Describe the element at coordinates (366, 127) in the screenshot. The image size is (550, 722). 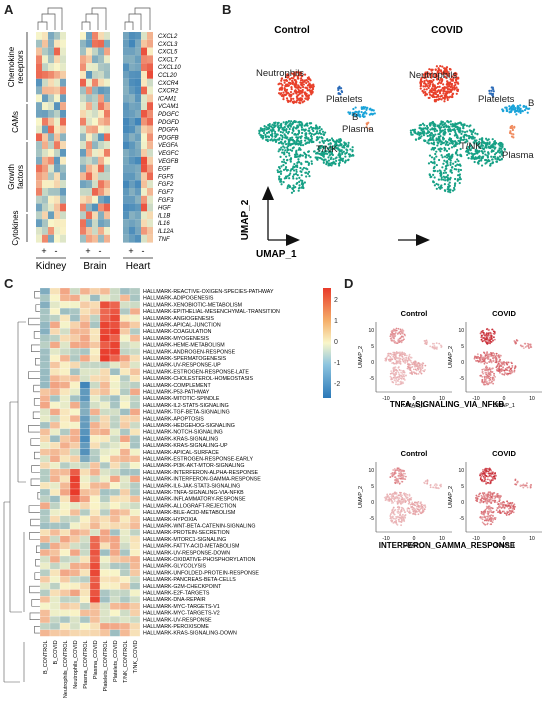
I see `plasma-point` at that location.